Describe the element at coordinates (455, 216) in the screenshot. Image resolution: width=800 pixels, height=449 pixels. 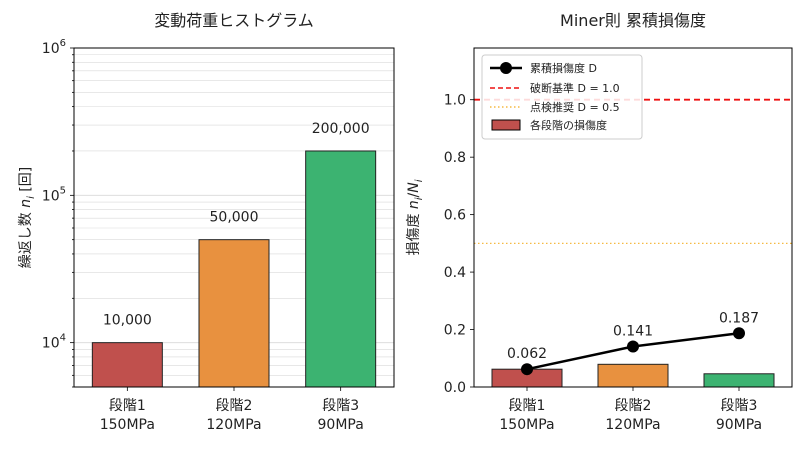
I see `y-tick-label: 0.6` at that location.